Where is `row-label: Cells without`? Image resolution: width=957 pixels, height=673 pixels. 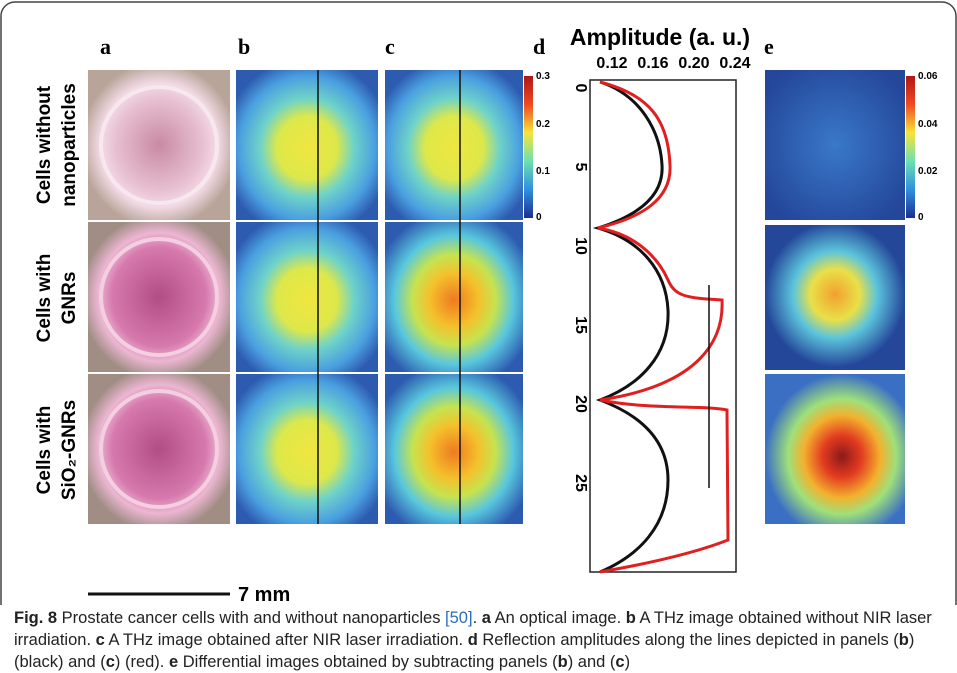 row-label: Cells without is located at coordinates (44, 144).